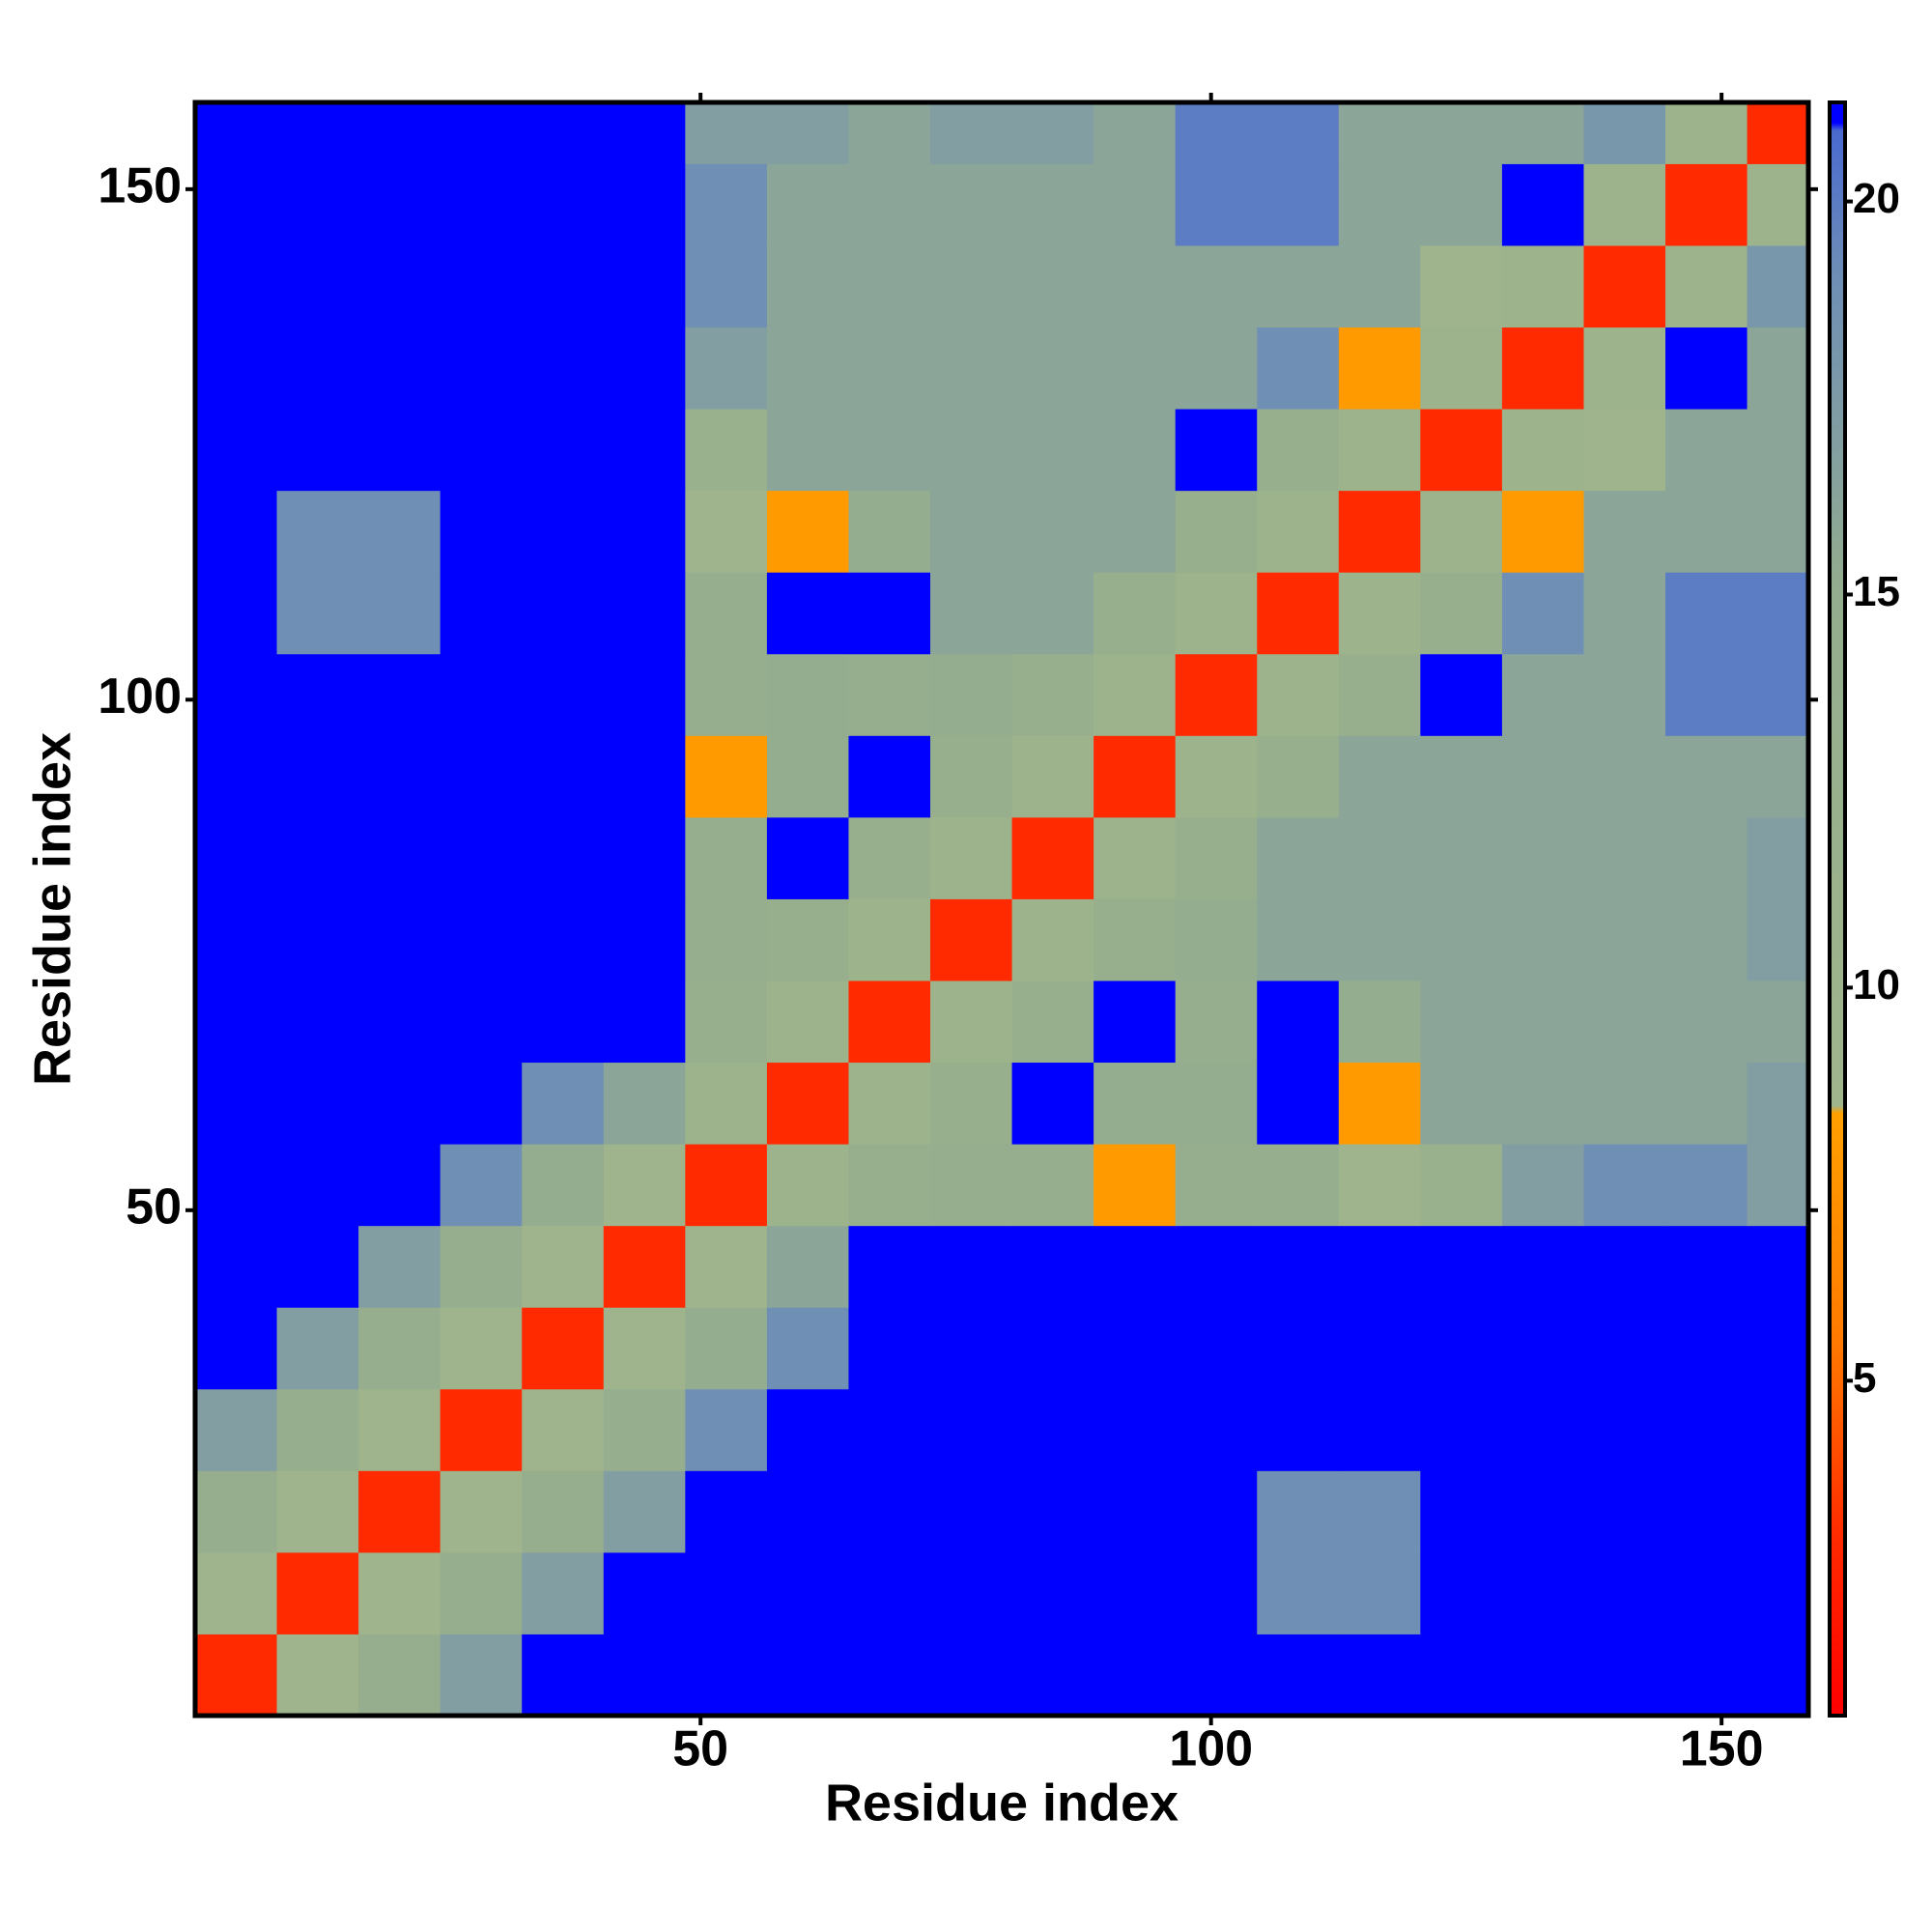  I want to click on x-tick-label: 50, so click(700, 1749).